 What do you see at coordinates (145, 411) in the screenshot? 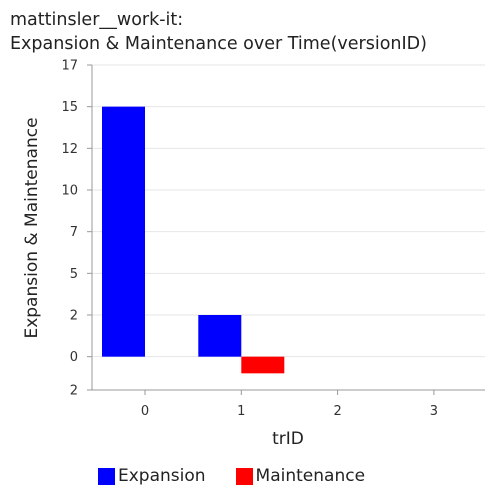
I see `x-tick-label: 0` at bounding box center [145, 411].